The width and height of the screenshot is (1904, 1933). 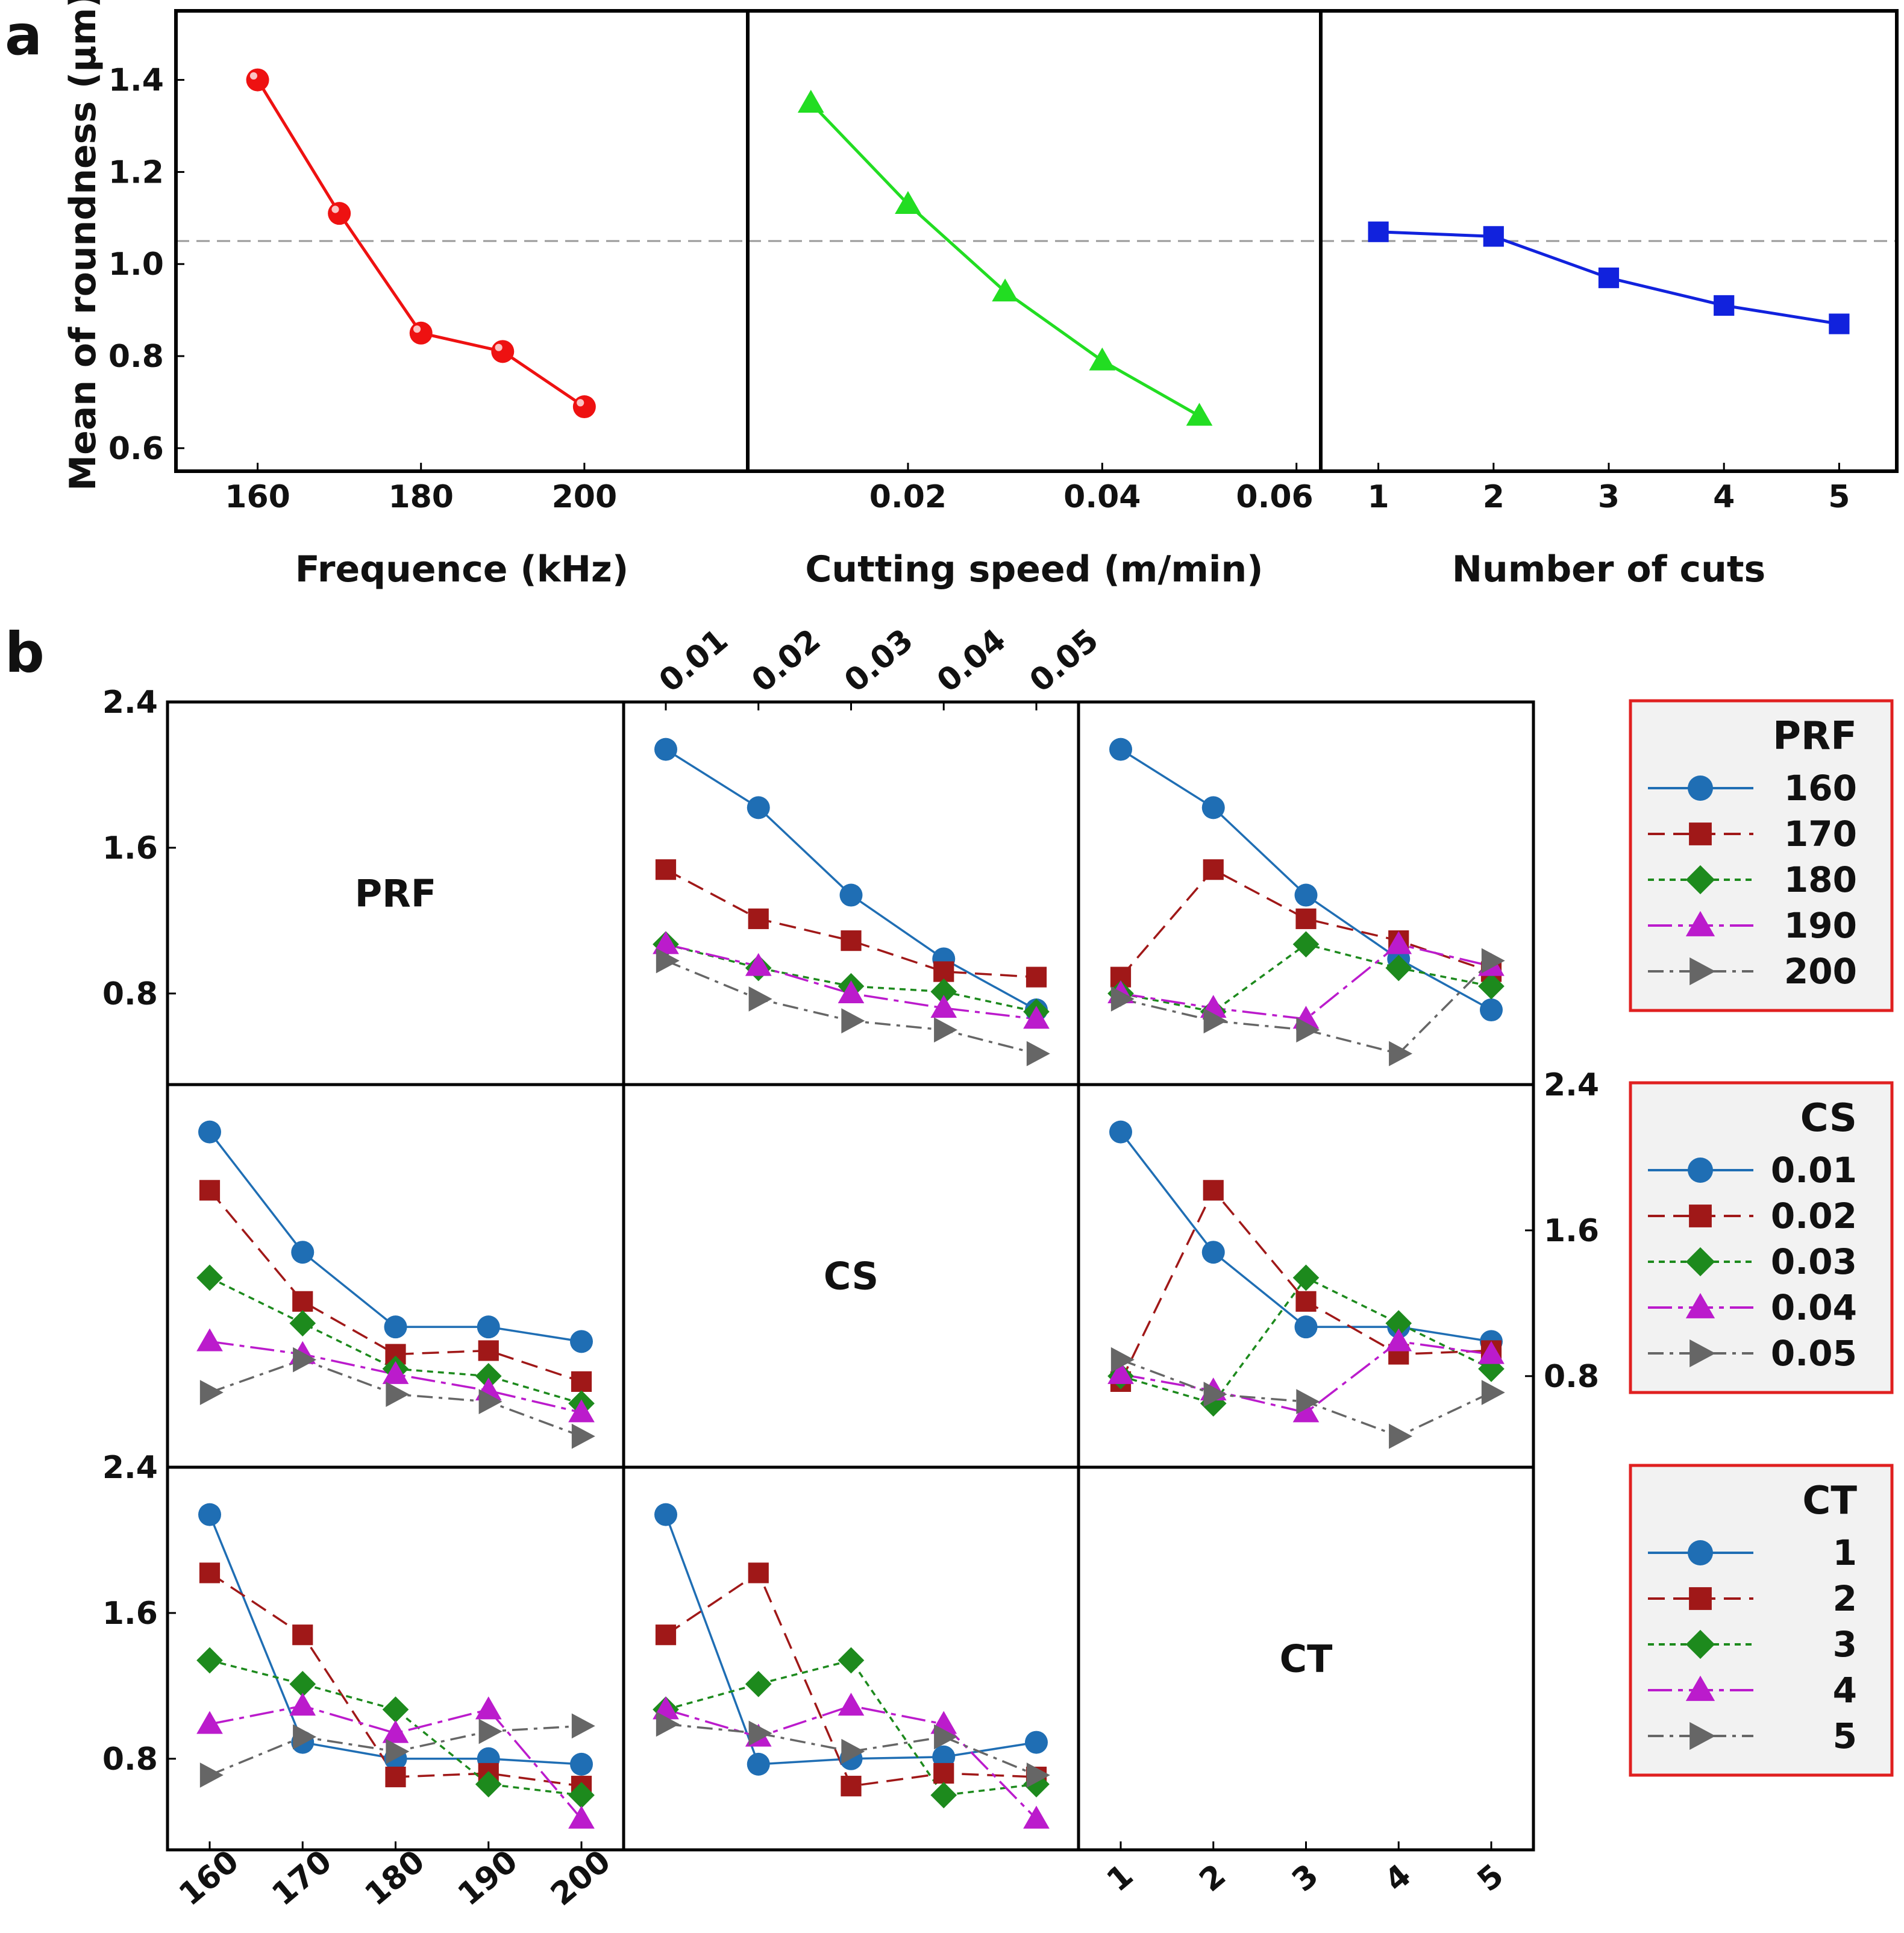 I want to click on legend-entry-label: 2, so click(x=1845, y=1598).